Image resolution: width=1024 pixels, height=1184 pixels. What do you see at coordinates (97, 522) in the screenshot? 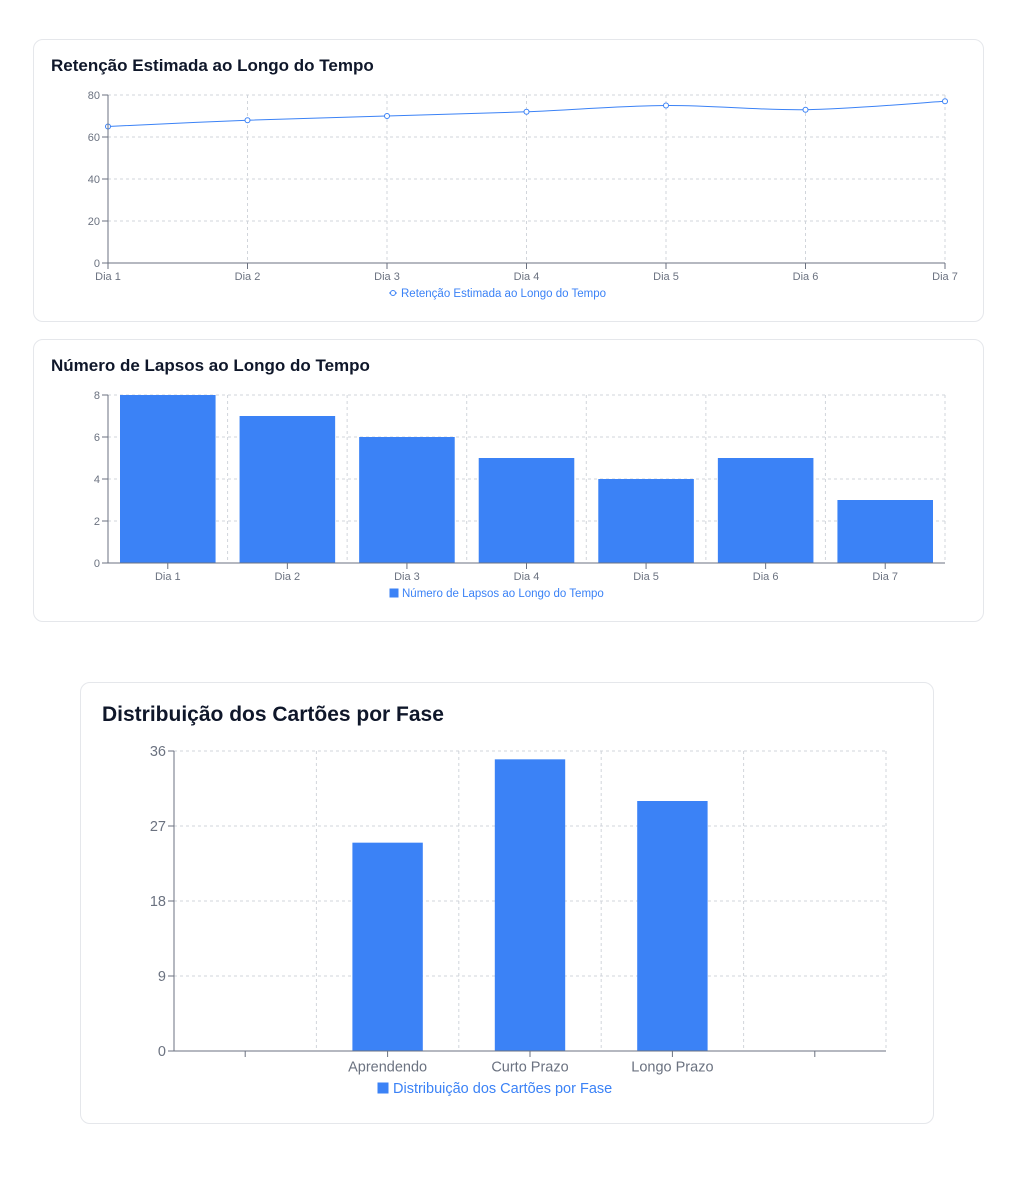
I see `y-tick-label: 2` at bounding box center [97, 522].